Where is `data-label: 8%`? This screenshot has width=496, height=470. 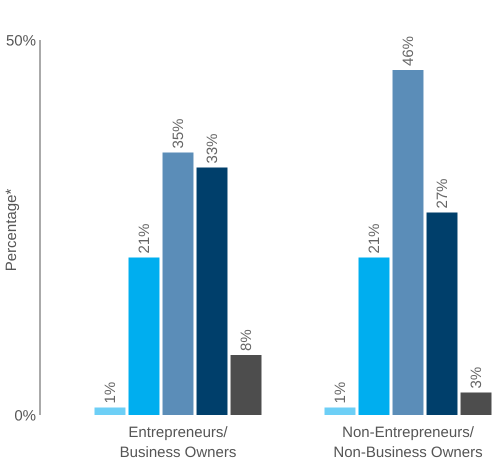 data-label: 8% is located at coordinates (247, 340).